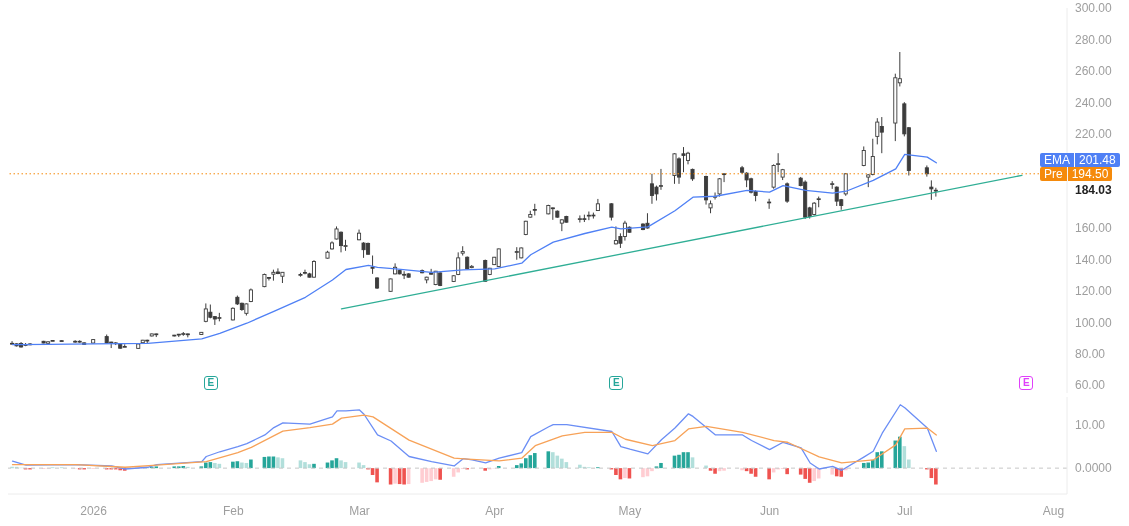  I want to click on y-tick-label: 100.00, so click(1094, 322).